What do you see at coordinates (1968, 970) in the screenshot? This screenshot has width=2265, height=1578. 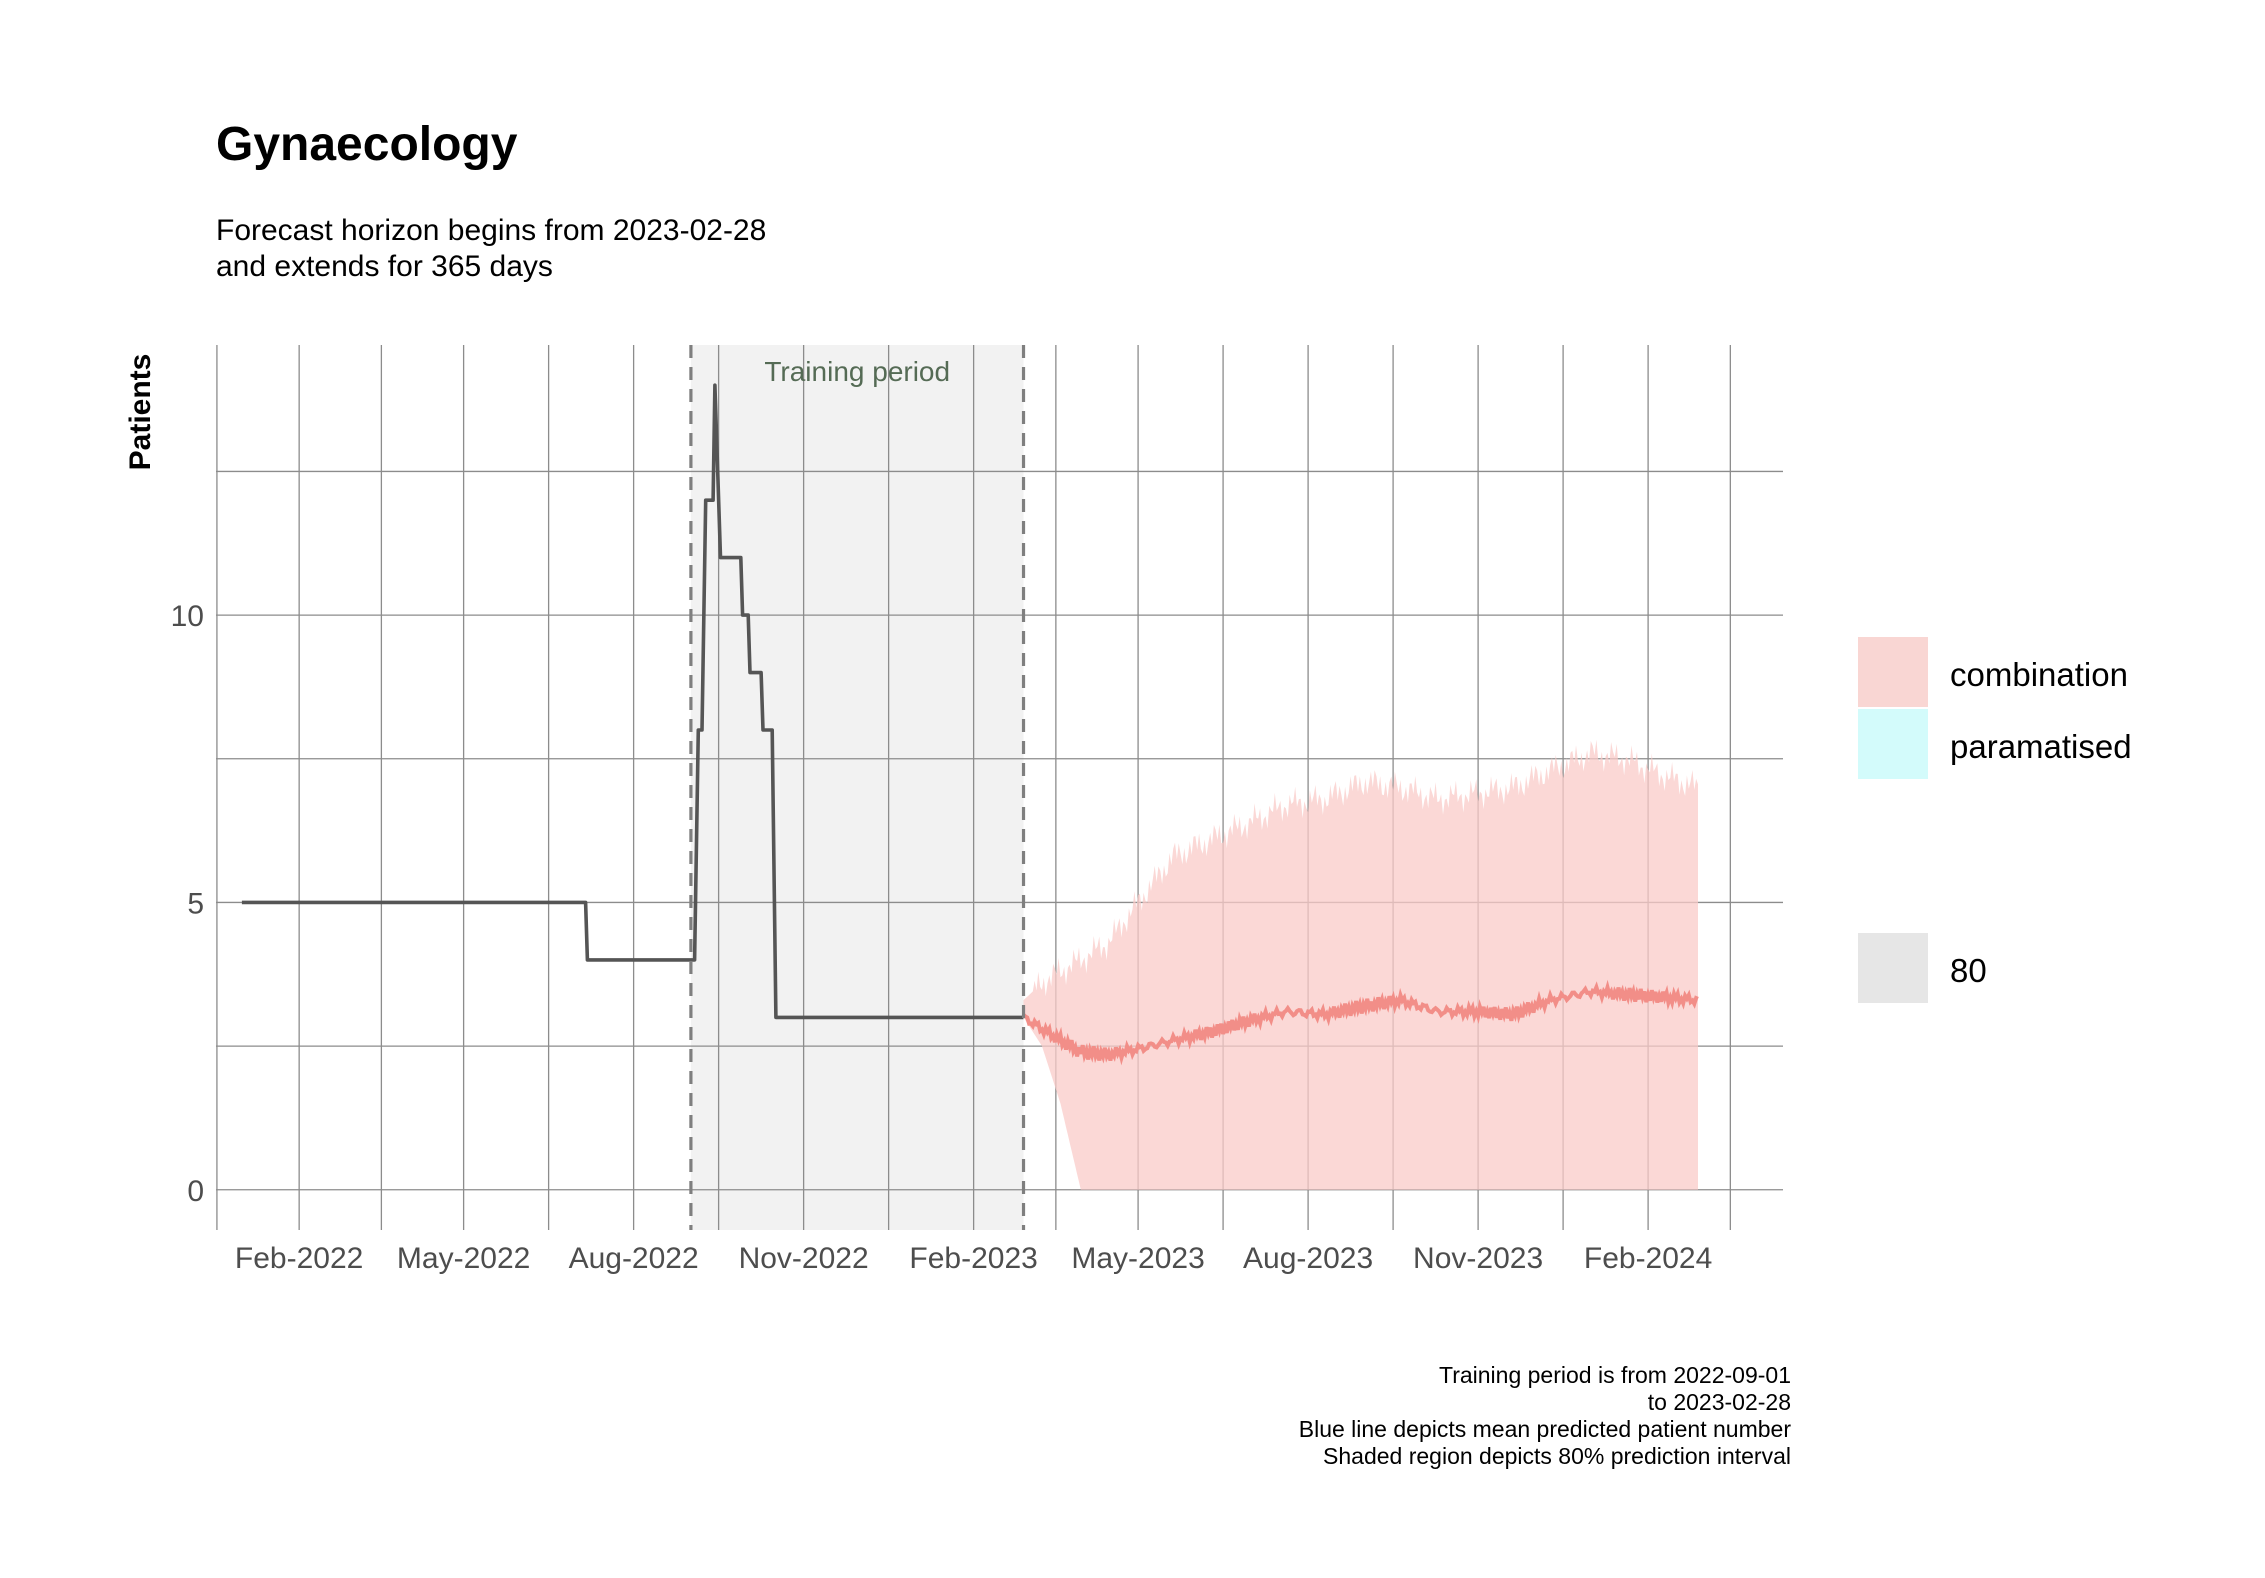 I see `legend-label-interval: 80` at bounding box center [1968, 970].